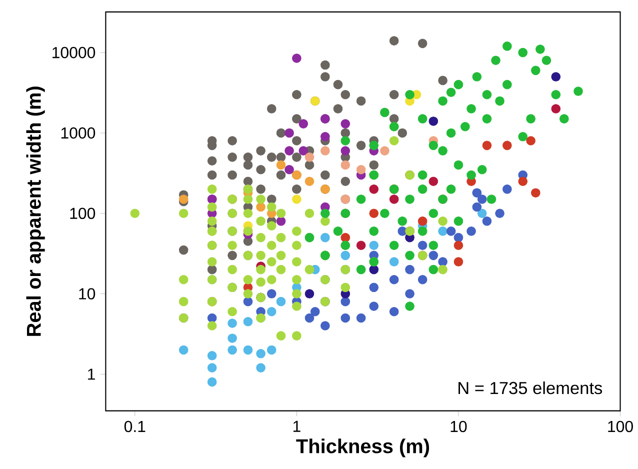 This screenshot has height=469, width=638. What do you see at coordinates (530, 388) in the screenshot?
I see `annotation: N = 1735 elements` at bounding box center [530, 388].